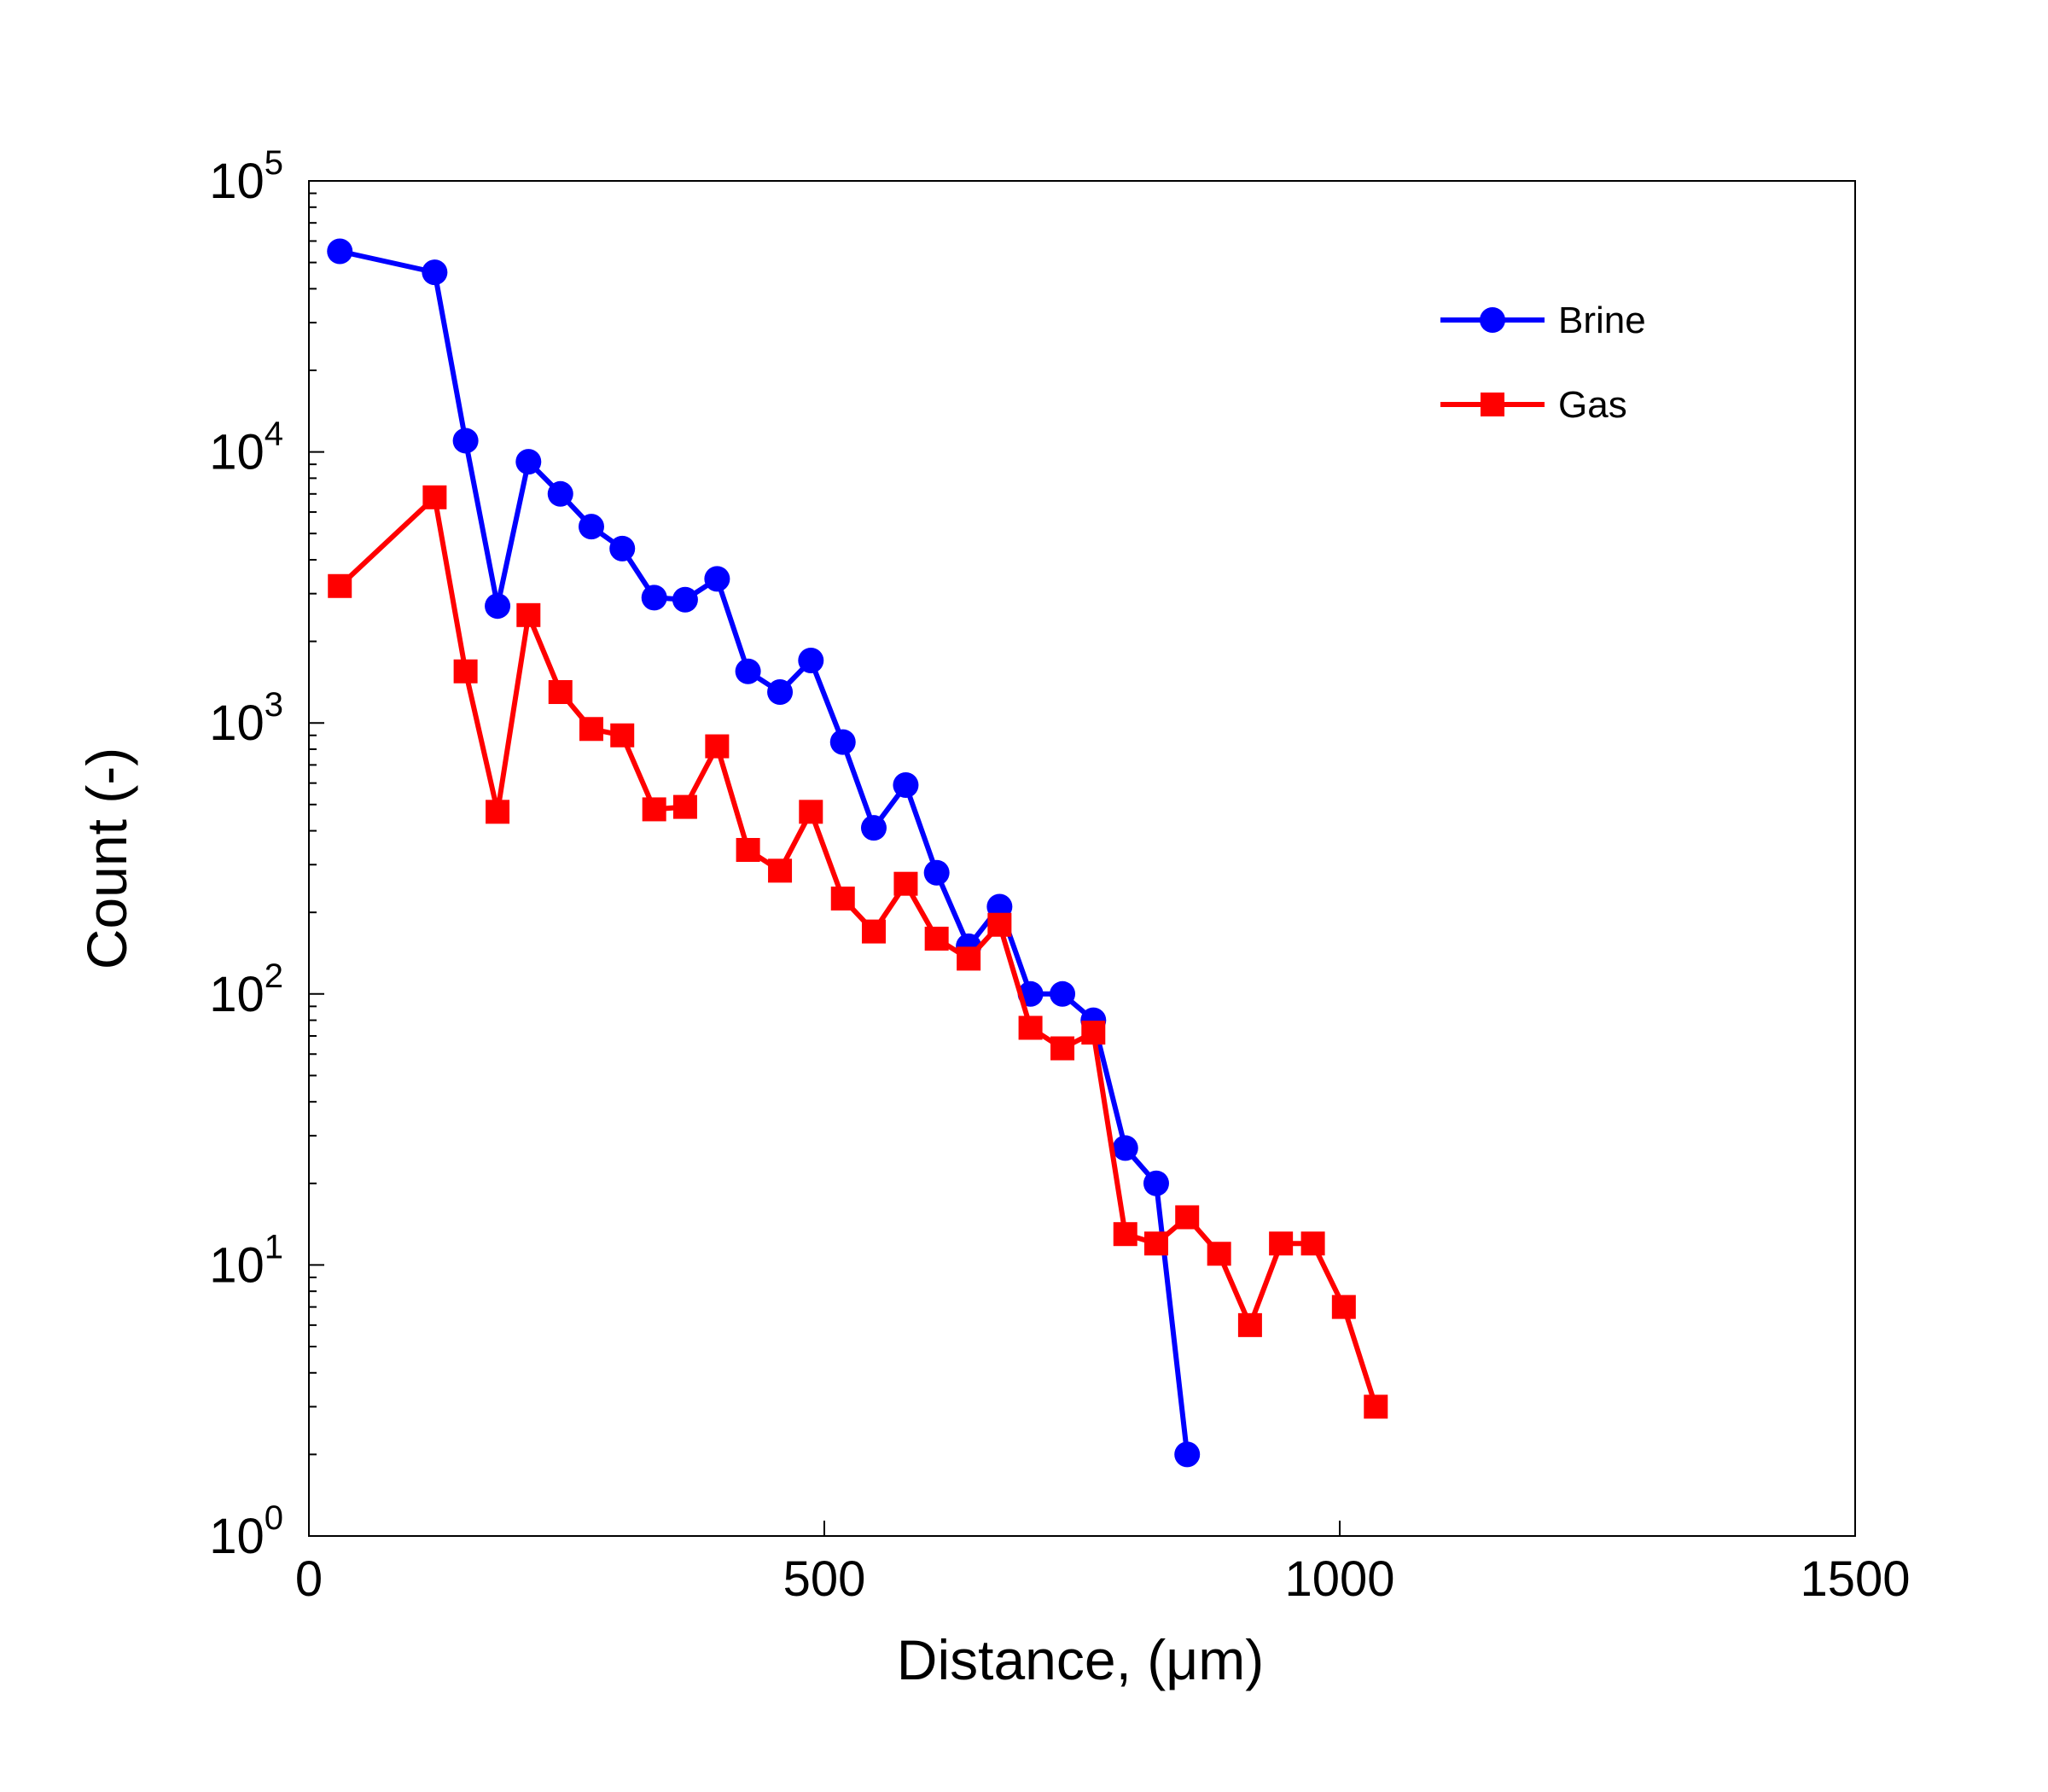  I want to click on legend-marker-gas, so click(1492, 404).